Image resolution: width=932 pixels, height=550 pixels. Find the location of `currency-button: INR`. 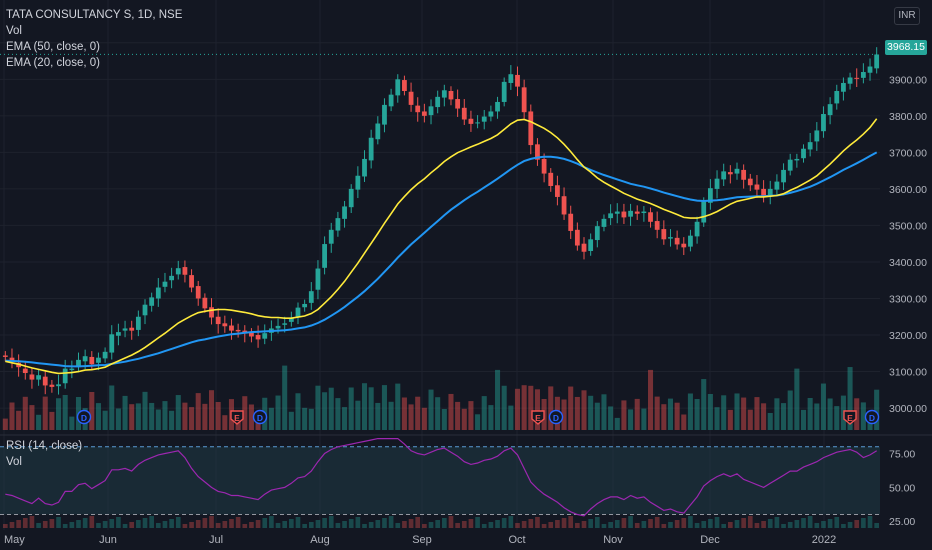

currency-button: INR is located at coordinates (907, 16).